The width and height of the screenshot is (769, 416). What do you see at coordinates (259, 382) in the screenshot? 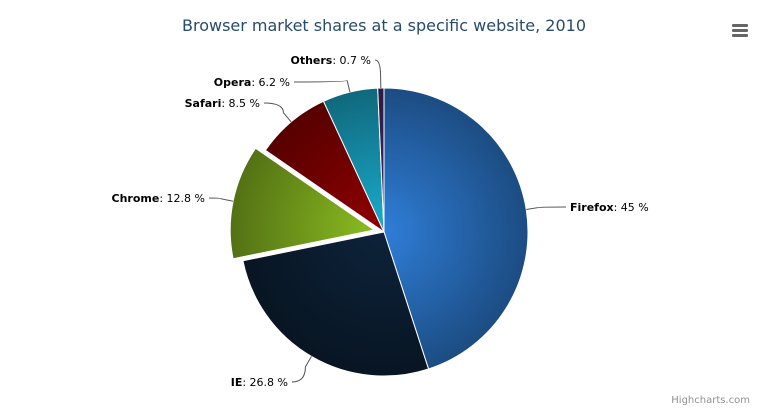
I see `data-label-ie: IE: 26.8 %` at bounding box center [259, 382].